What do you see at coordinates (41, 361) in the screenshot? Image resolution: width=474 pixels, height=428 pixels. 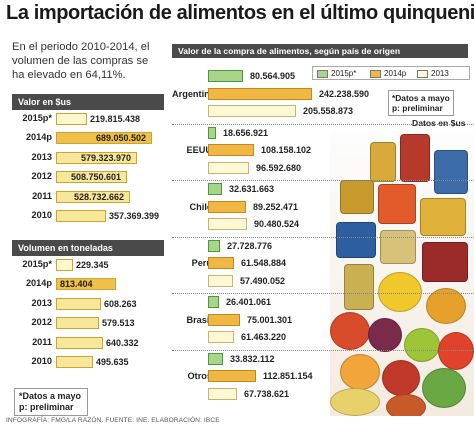 I see `volumen-year-label: 2010` at bounding box center [41, 361].